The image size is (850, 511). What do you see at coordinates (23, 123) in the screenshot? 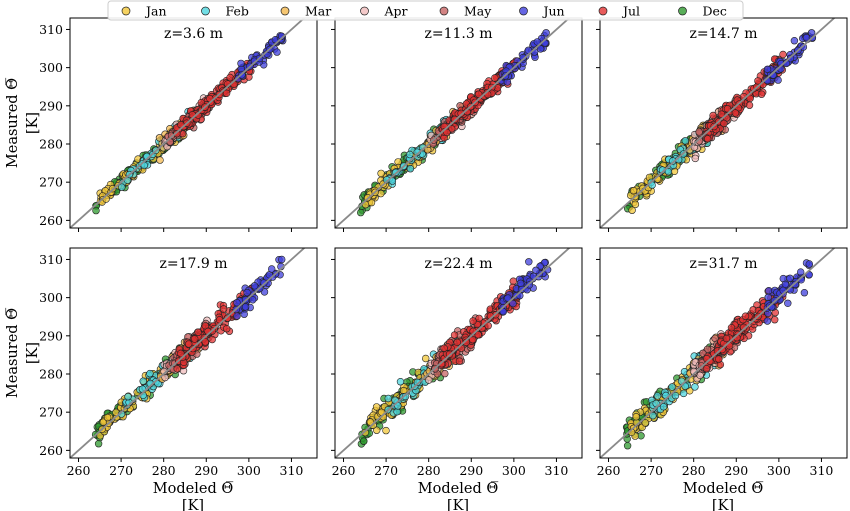
I see `ylabel-top: Measured Θ̅ [K]` at bounding box center [23, 123].